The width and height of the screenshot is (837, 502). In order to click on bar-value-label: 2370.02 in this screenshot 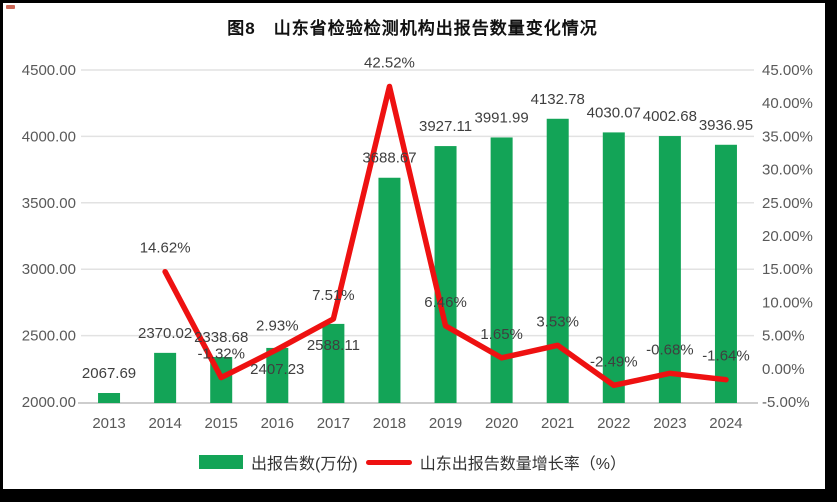, I will do `click(165, 333)`.